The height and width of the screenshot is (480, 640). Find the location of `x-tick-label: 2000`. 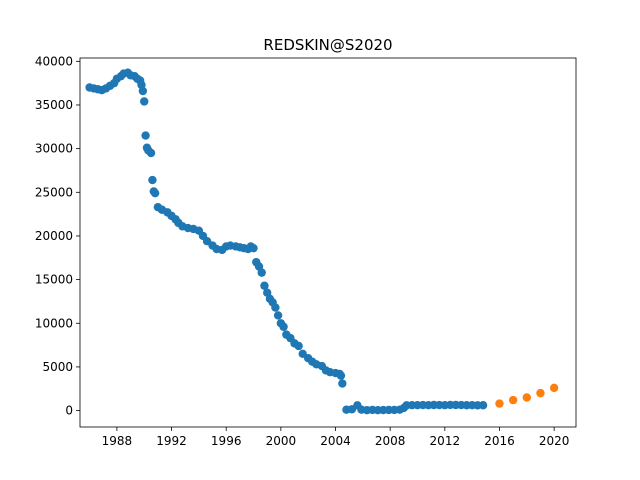

x-tick-label: 2000 is located at coordinates (281, 441).